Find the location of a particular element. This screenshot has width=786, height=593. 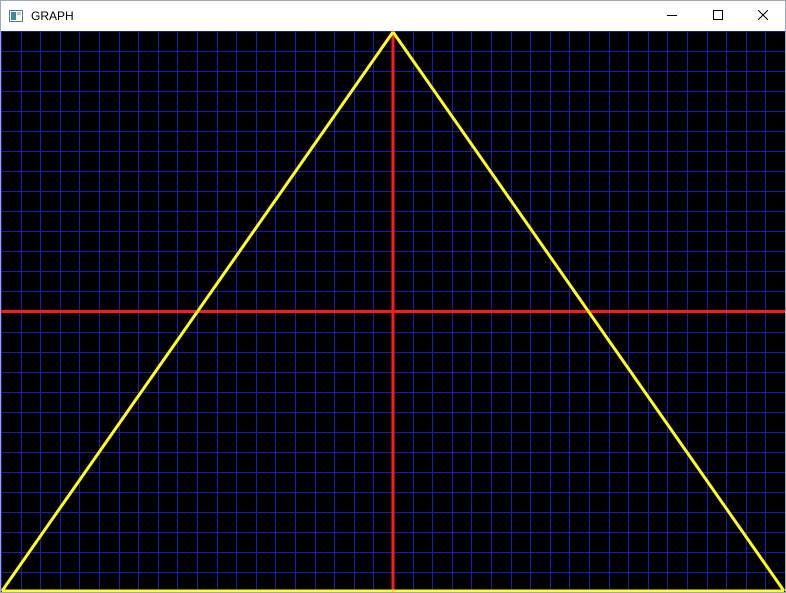

title-bar: GRAPH is located at coordinates (393, 16).